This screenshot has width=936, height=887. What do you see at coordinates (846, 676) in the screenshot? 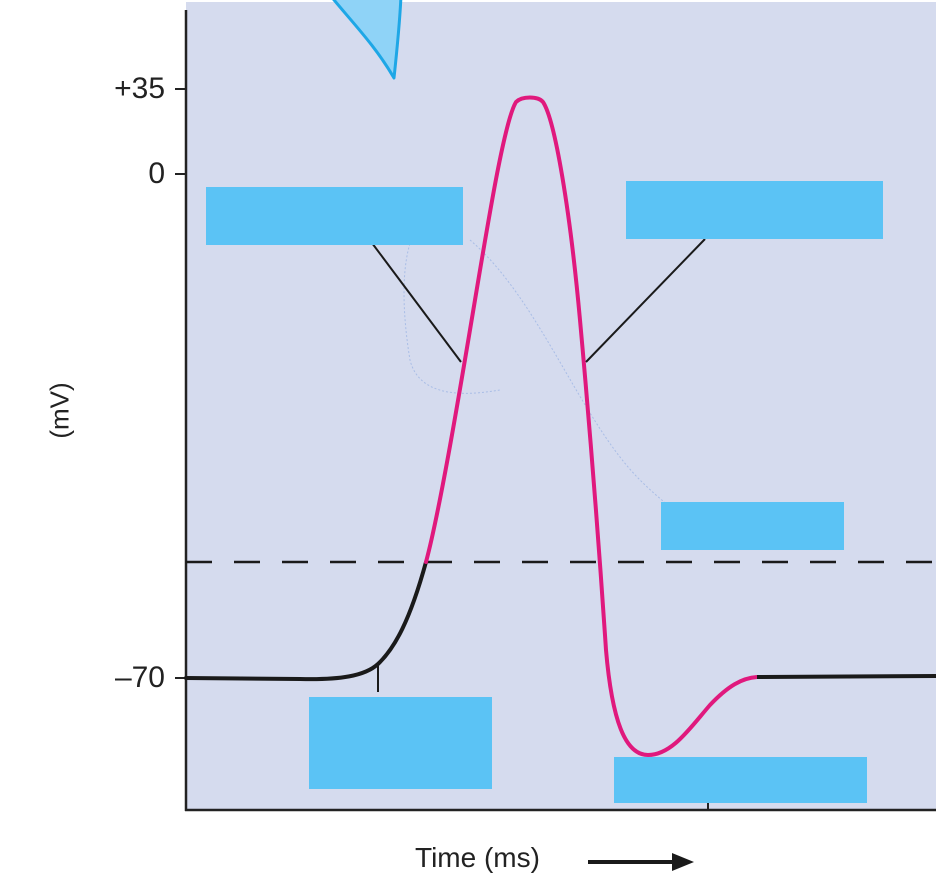
I see `resting-potential-curve-right` at bounding box center [846, 676].